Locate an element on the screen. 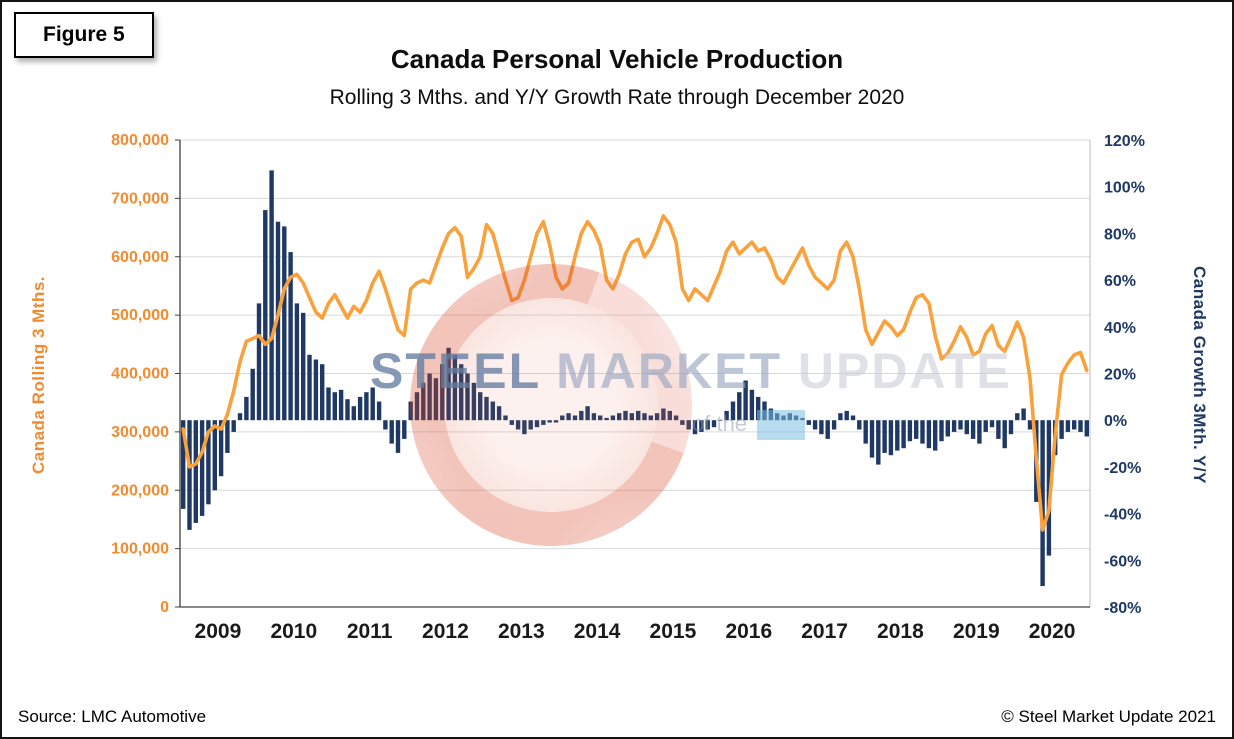  left-axis-tick-label: 300,000 is located at coordinates (140, 432).